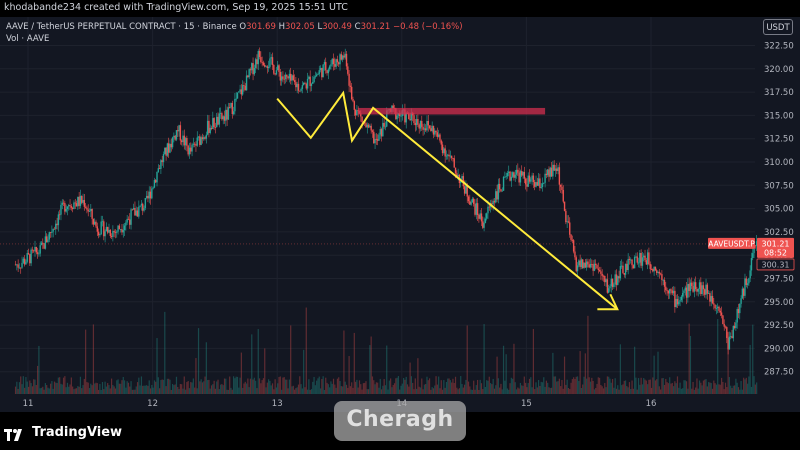 Image resolution: width=800 pixels, height=450 pixels. Describe the element at coordinates (779, 140) in the screenshot. I see `y-tick-label: 312.50` at that location.